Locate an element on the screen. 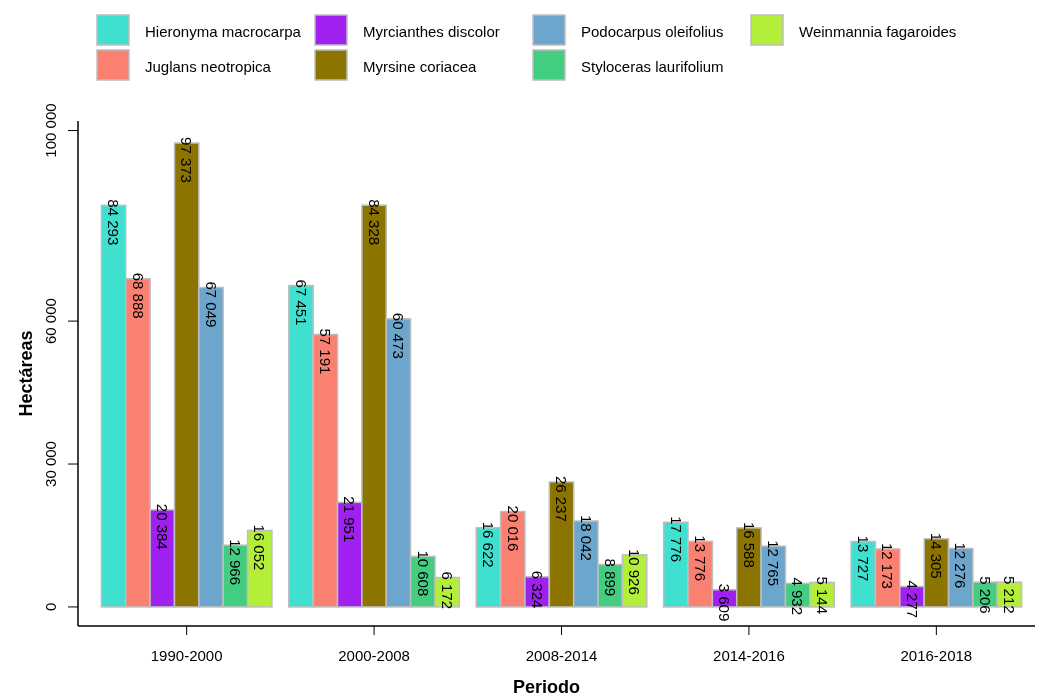 This screenshot has height=697, width=1045. legend-label: Myrcianthes discolor is located at coordinates (431, 32).